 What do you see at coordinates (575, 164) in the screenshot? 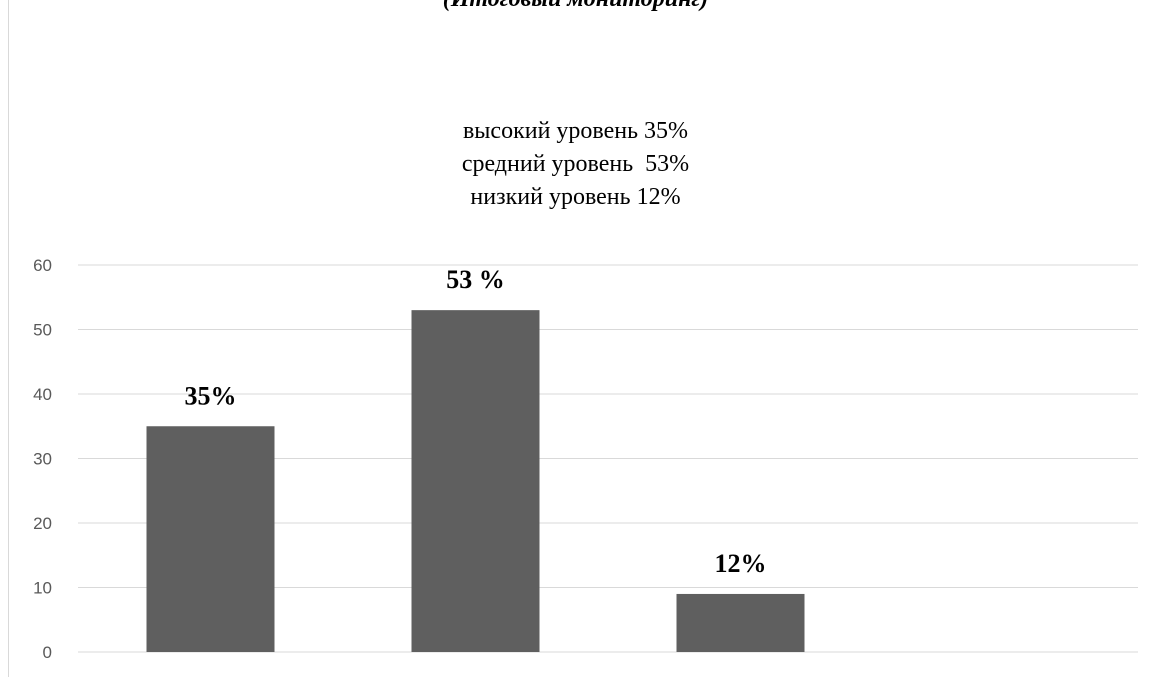
I see `note-line-medium: средний уровень 53%` at bounding box center [575, 164].